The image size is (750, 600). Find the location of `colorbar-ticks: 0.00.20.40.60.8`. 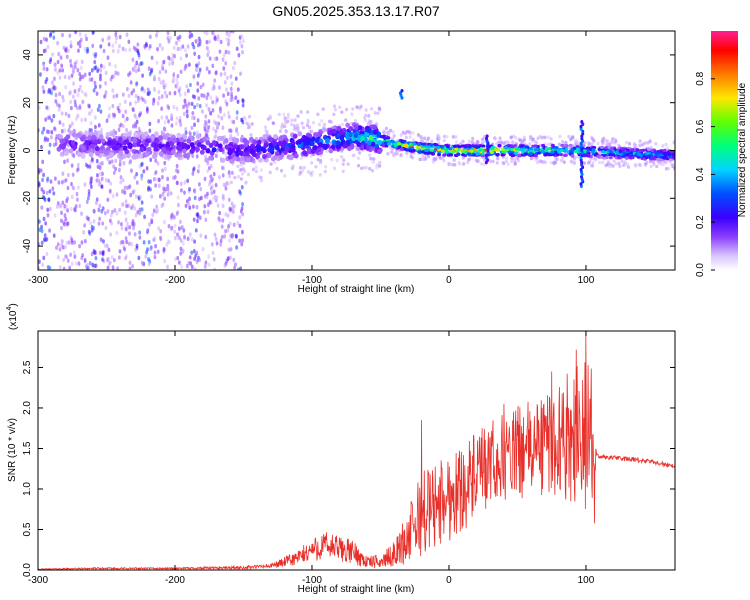

colorbar-ticks: 0.00.20.40.60.8 is located at coordinates (705, 174).